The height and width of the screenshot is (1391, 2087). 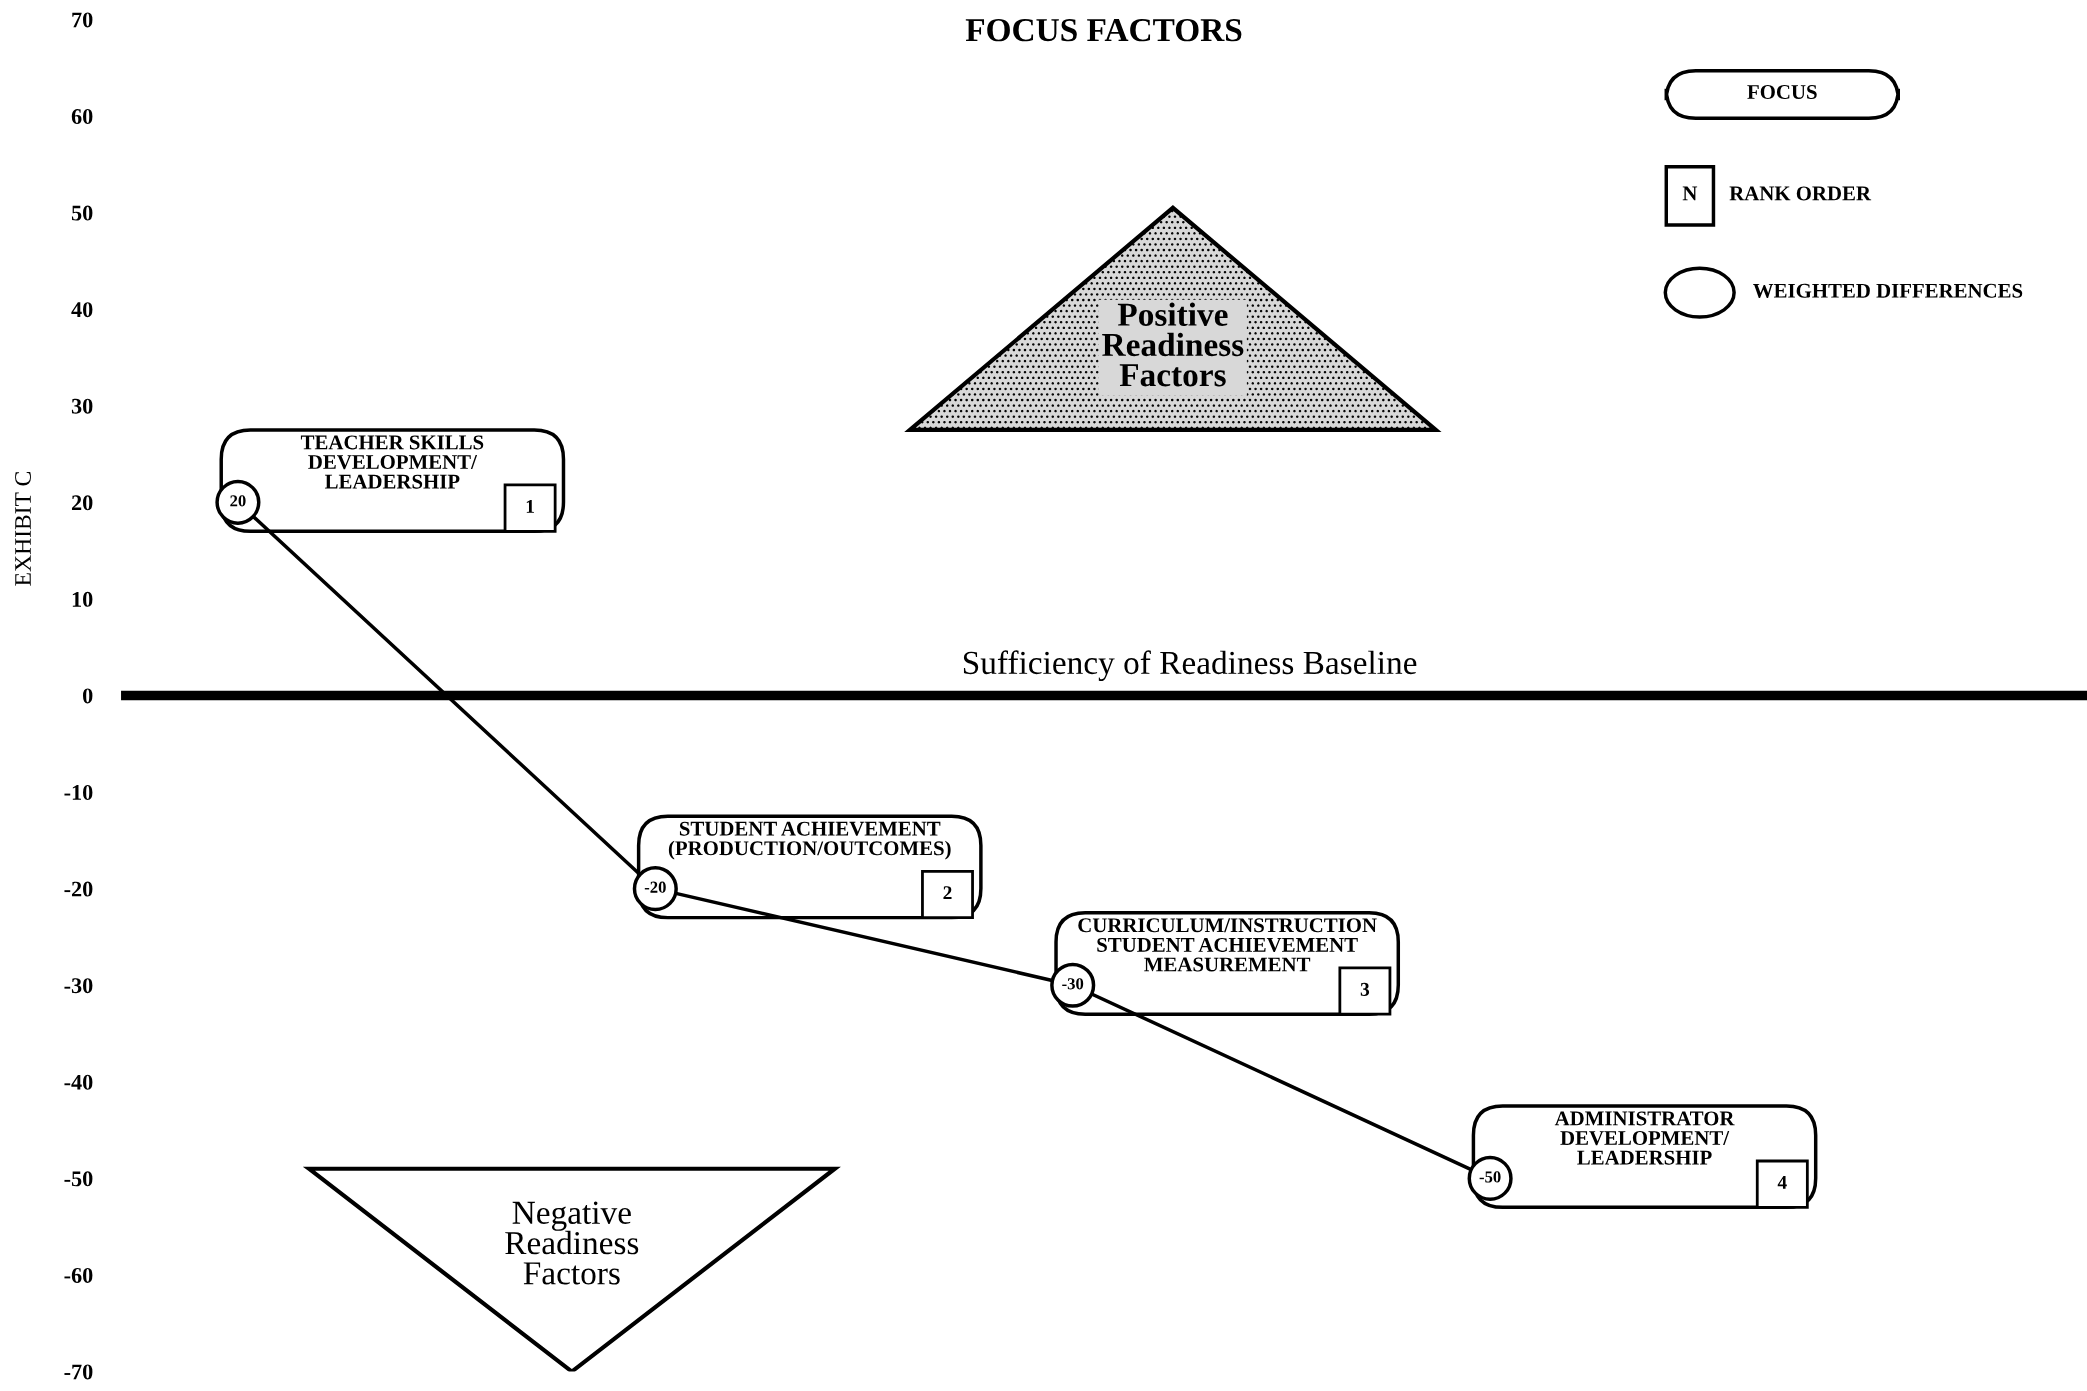 I want to click on text: 4, so click(x=1782, y=1182).